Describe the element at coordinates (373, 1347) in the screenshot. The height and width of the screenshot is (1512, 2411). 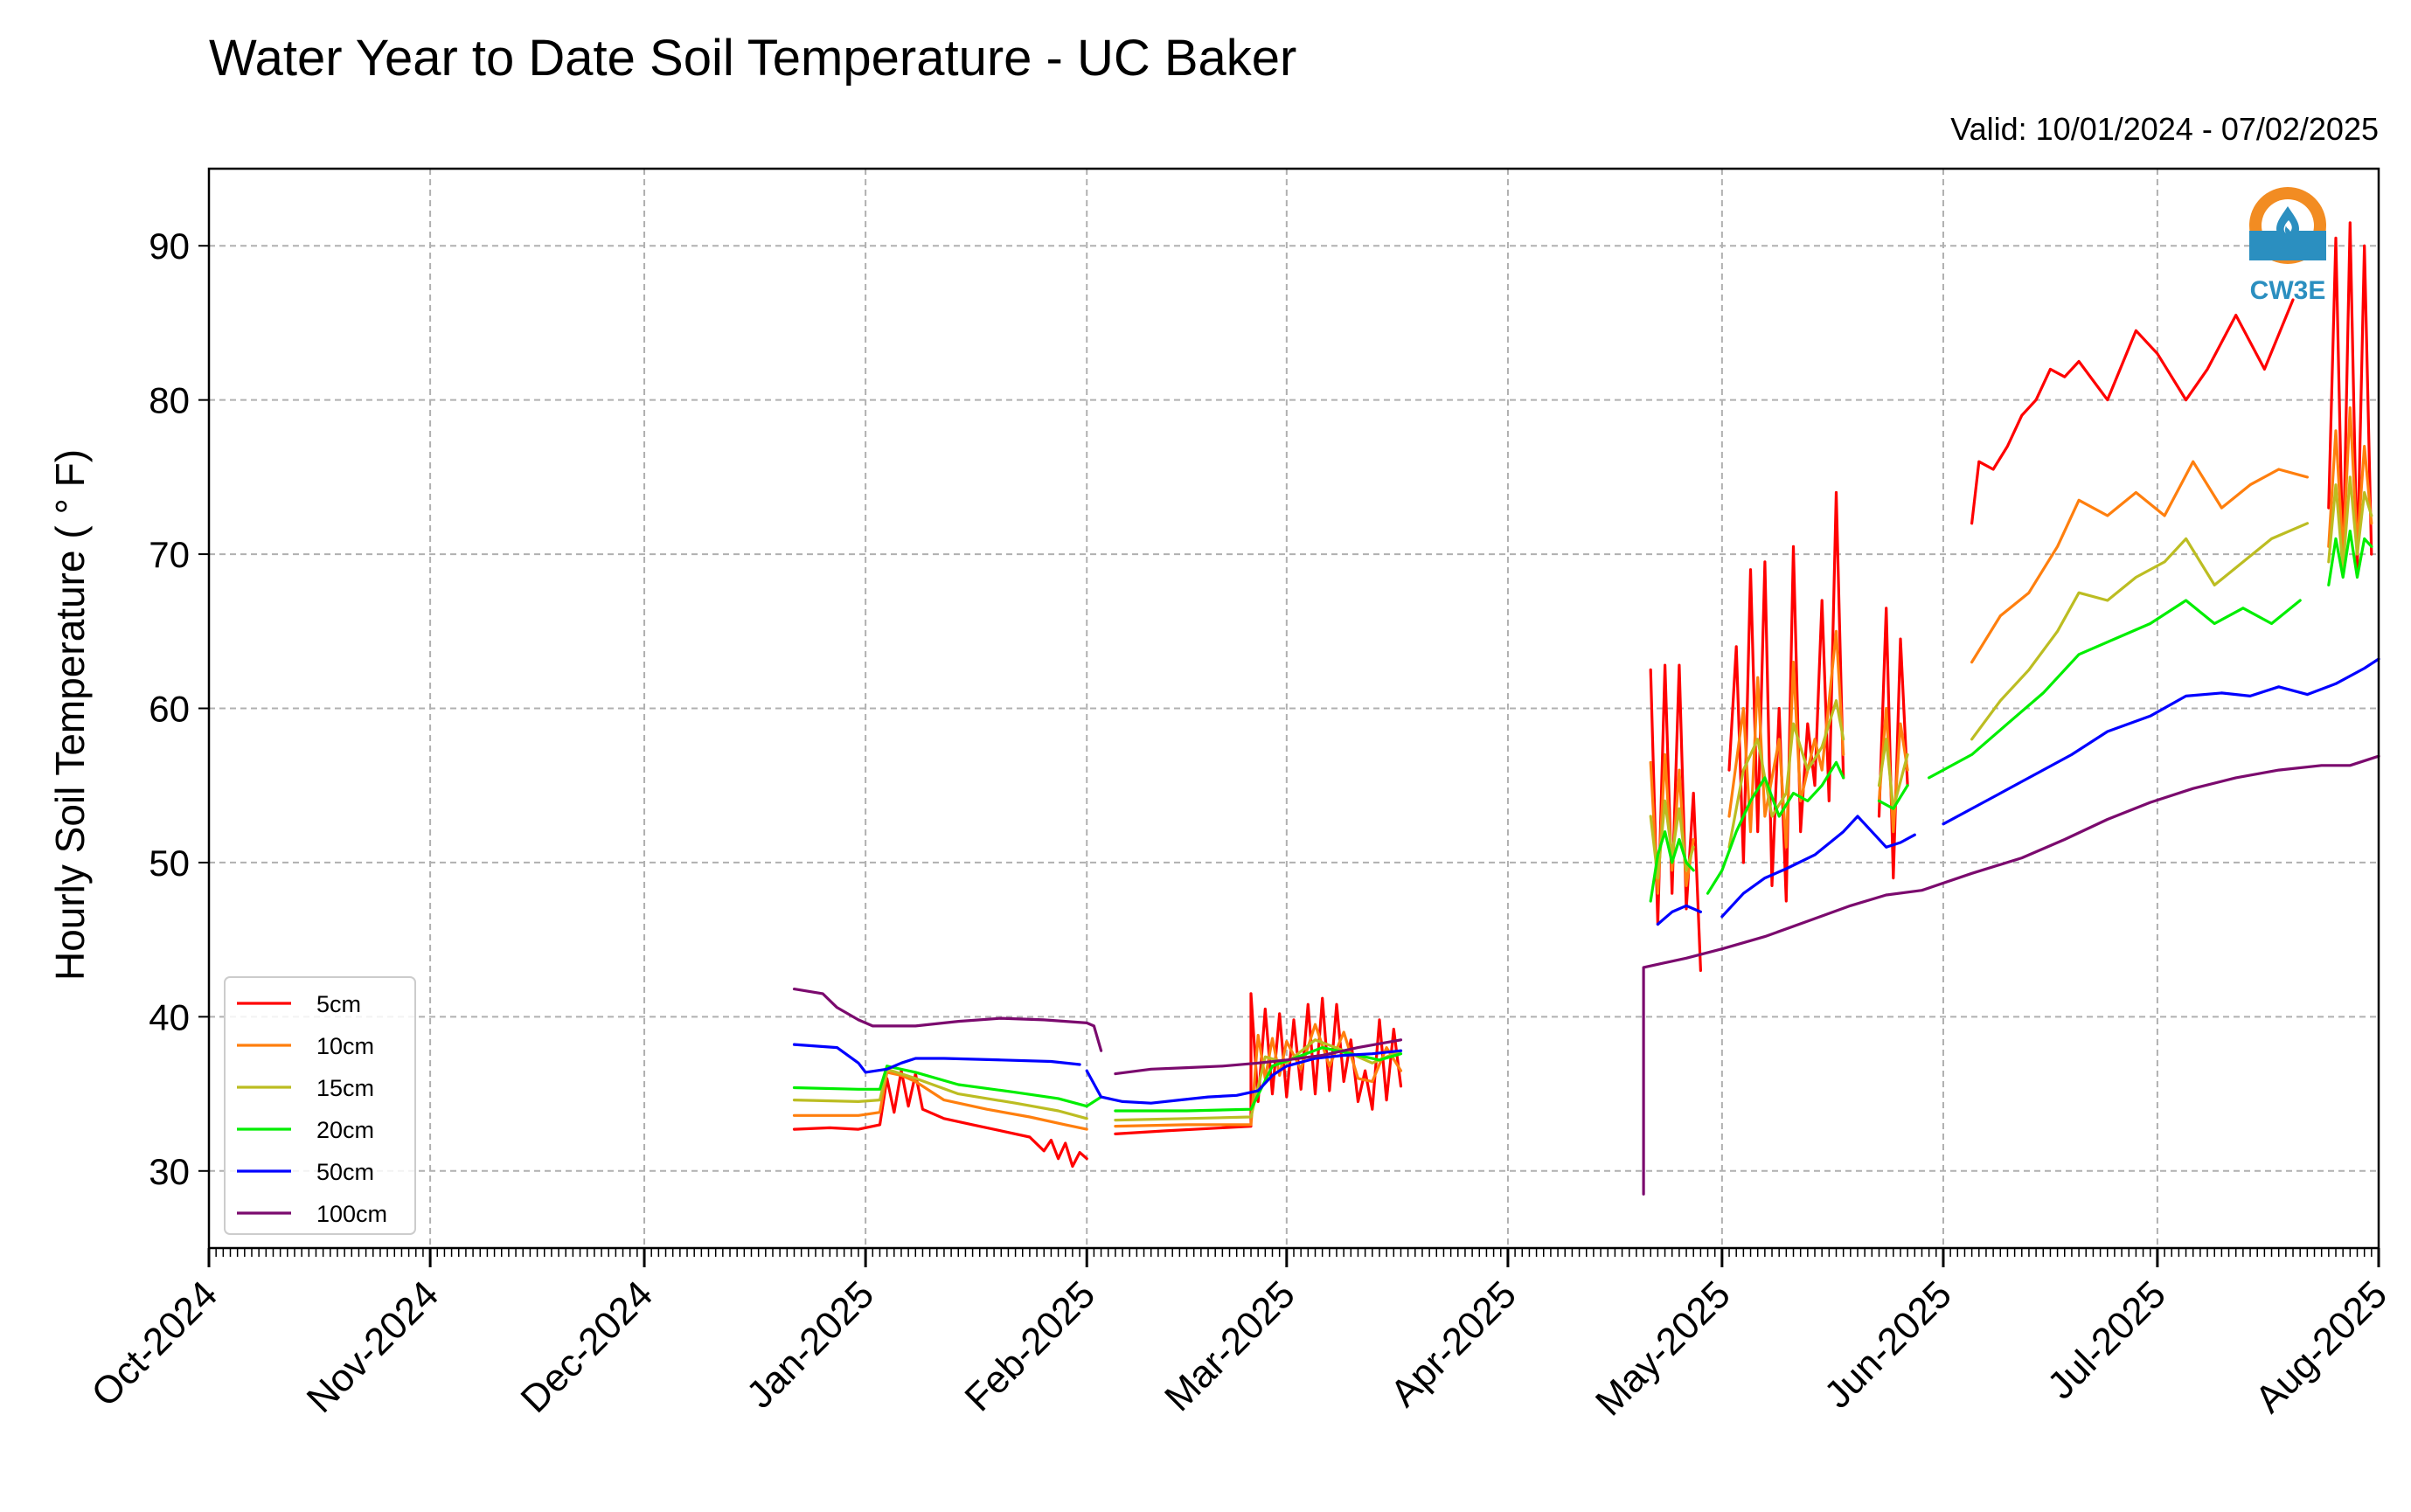
I see `x-tick-label: Nov-2024` at that location.